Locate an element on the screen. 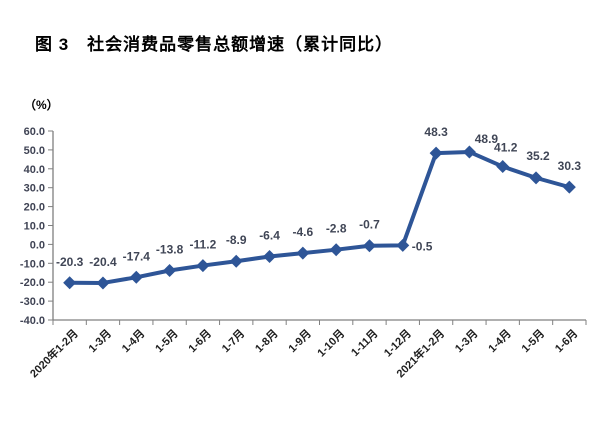 This screenshot has height=438, width=600. y-tick-label: 60.0 is located at coordinates (34, 132).